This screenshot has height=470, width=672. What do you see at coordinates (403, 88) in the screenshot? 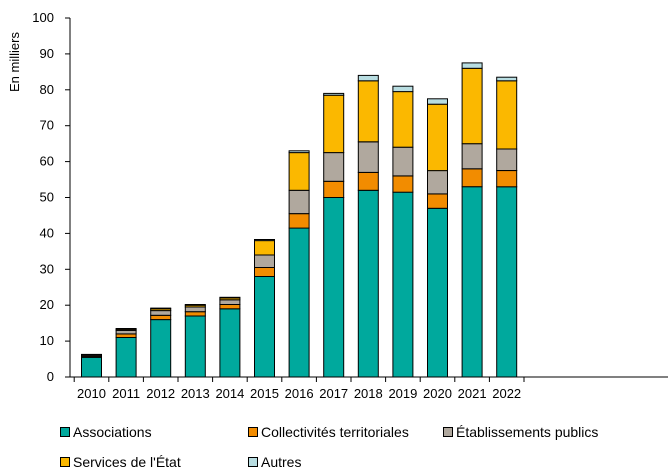
I see `bar-2019-autres` at bounding box center [403, 88].